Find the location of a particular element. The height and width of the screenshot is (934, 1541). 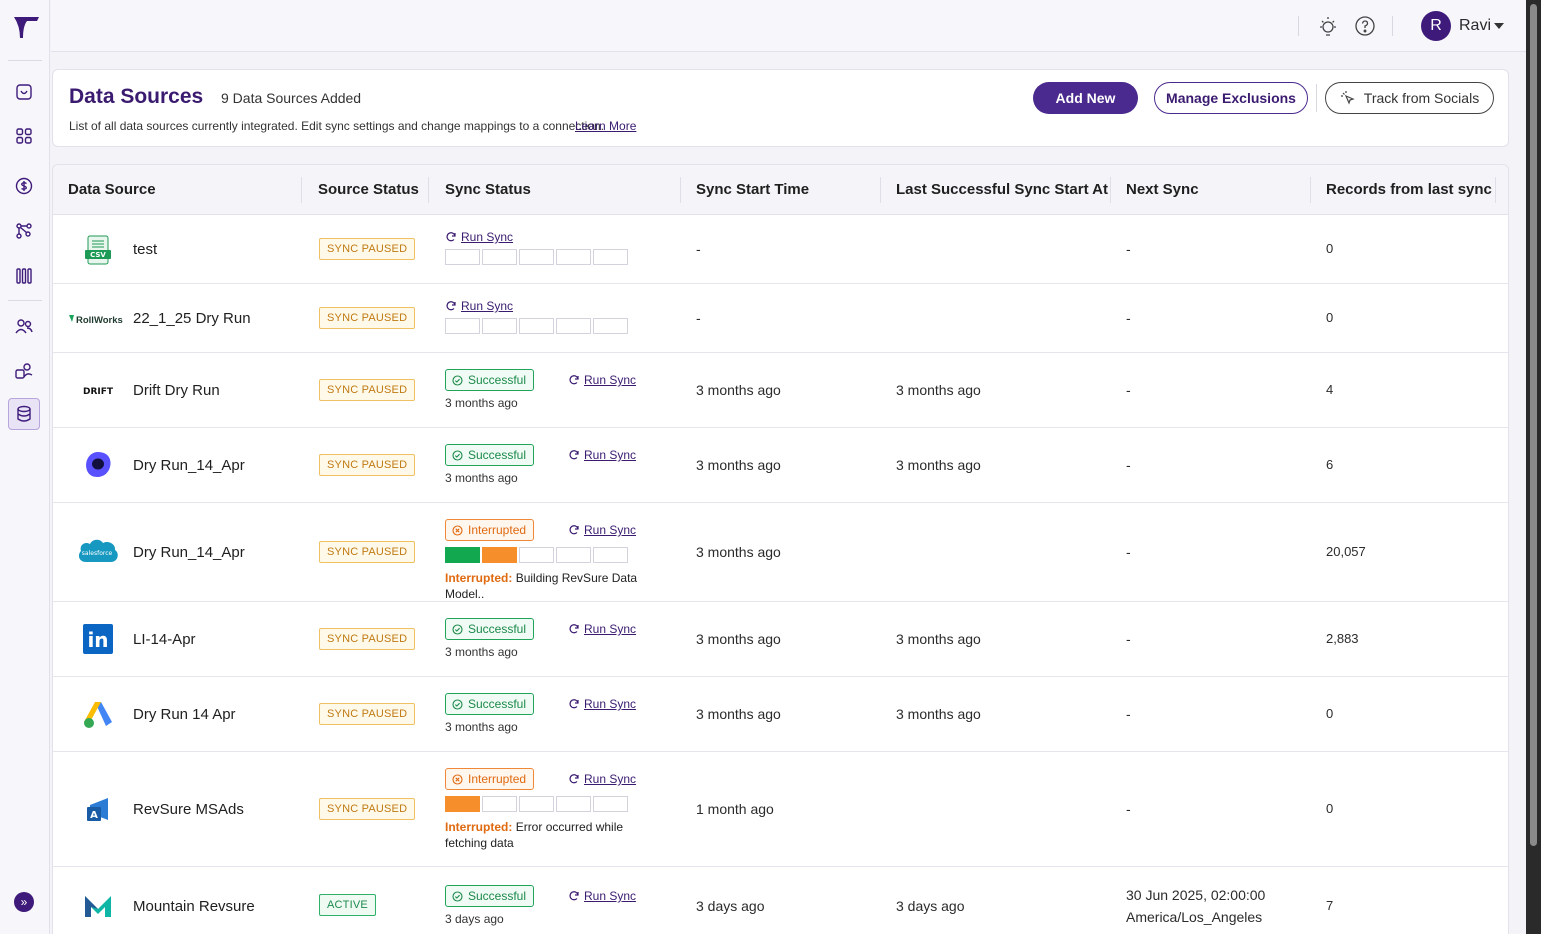

column-header: Sync Start Time is located at coordinates (753, 189).